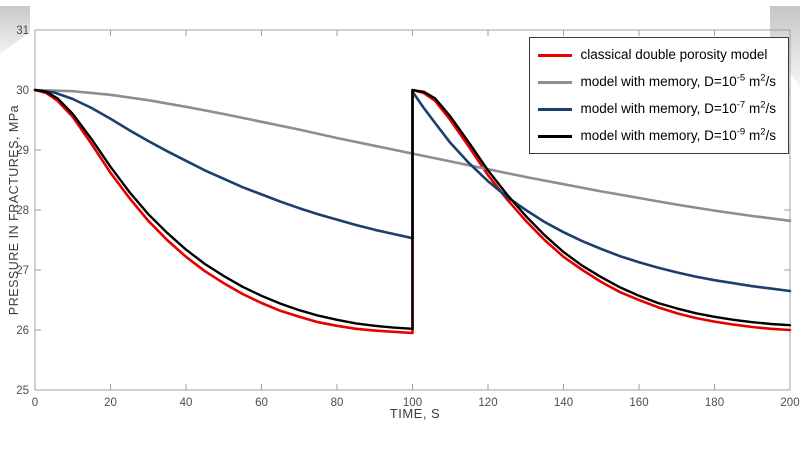 This screenshot has width=800, height=450. I want to click on legend-label: classical double porosity model, so click(674, 55).